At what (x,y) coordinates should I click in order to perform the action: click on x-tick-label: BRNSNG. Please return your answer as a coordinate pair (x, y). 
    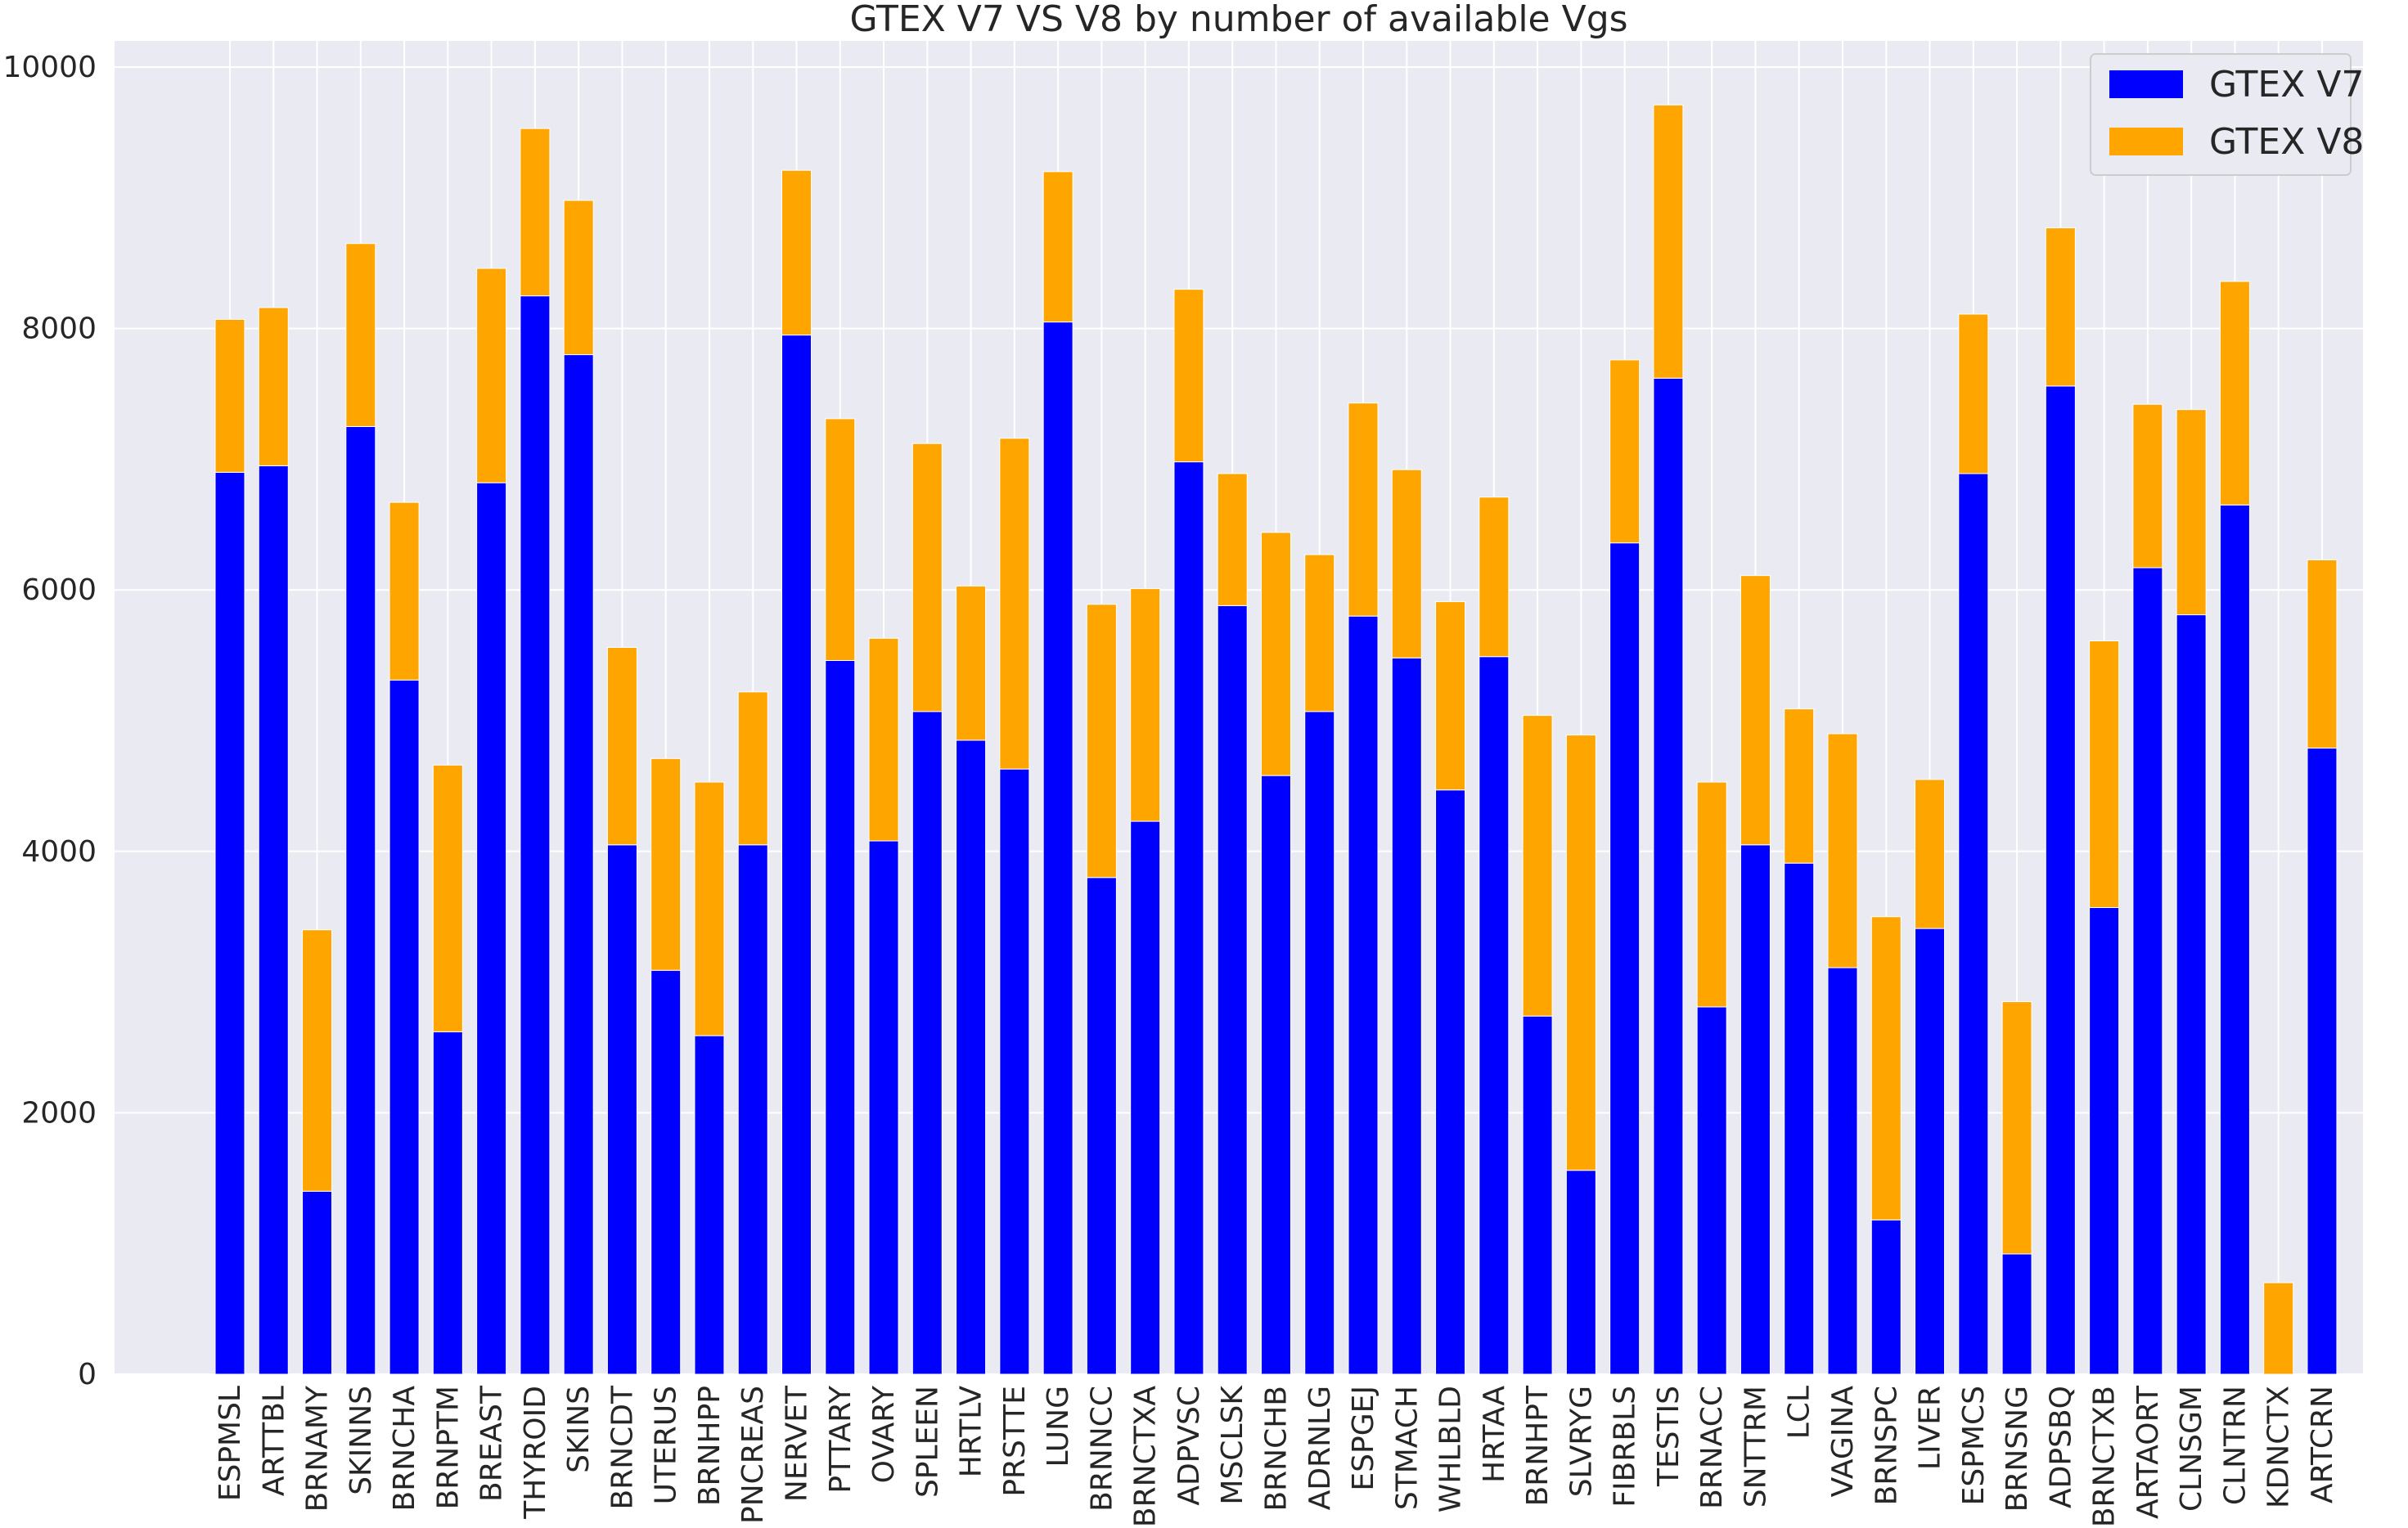
    Looking at the image, I should click on (2018, 1449).